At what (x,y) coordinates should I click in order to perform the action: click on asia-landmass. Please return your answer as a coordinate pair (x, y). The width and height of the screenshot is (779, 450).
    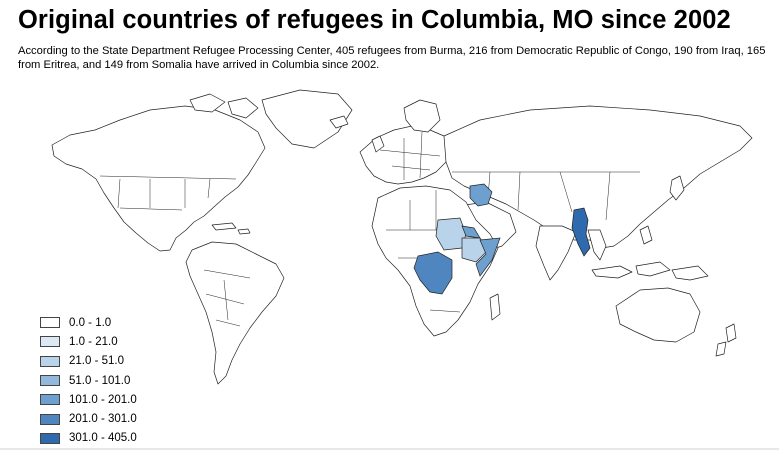
    Looking at the image, I should click on (598, 177).